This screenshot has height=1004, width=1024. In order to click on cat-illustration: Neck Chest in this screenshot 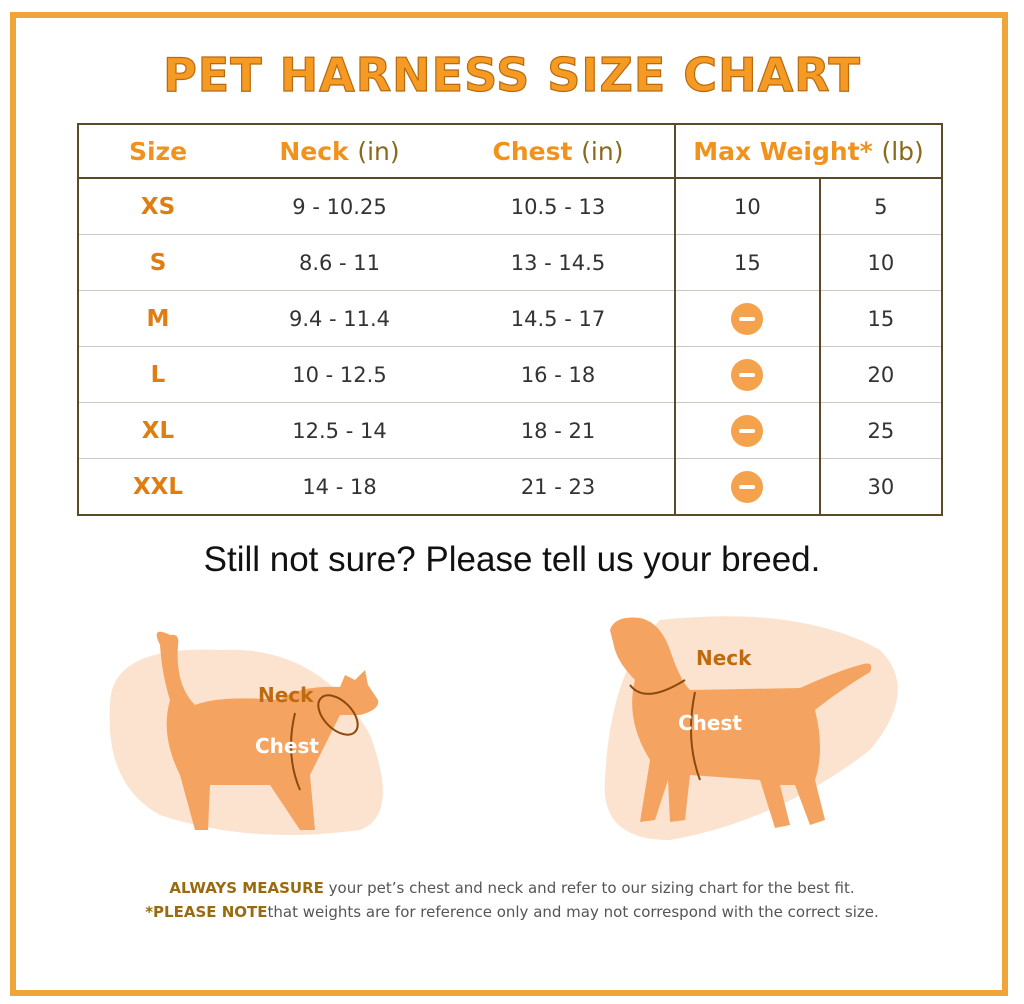, I will do `click(246, 733)`.